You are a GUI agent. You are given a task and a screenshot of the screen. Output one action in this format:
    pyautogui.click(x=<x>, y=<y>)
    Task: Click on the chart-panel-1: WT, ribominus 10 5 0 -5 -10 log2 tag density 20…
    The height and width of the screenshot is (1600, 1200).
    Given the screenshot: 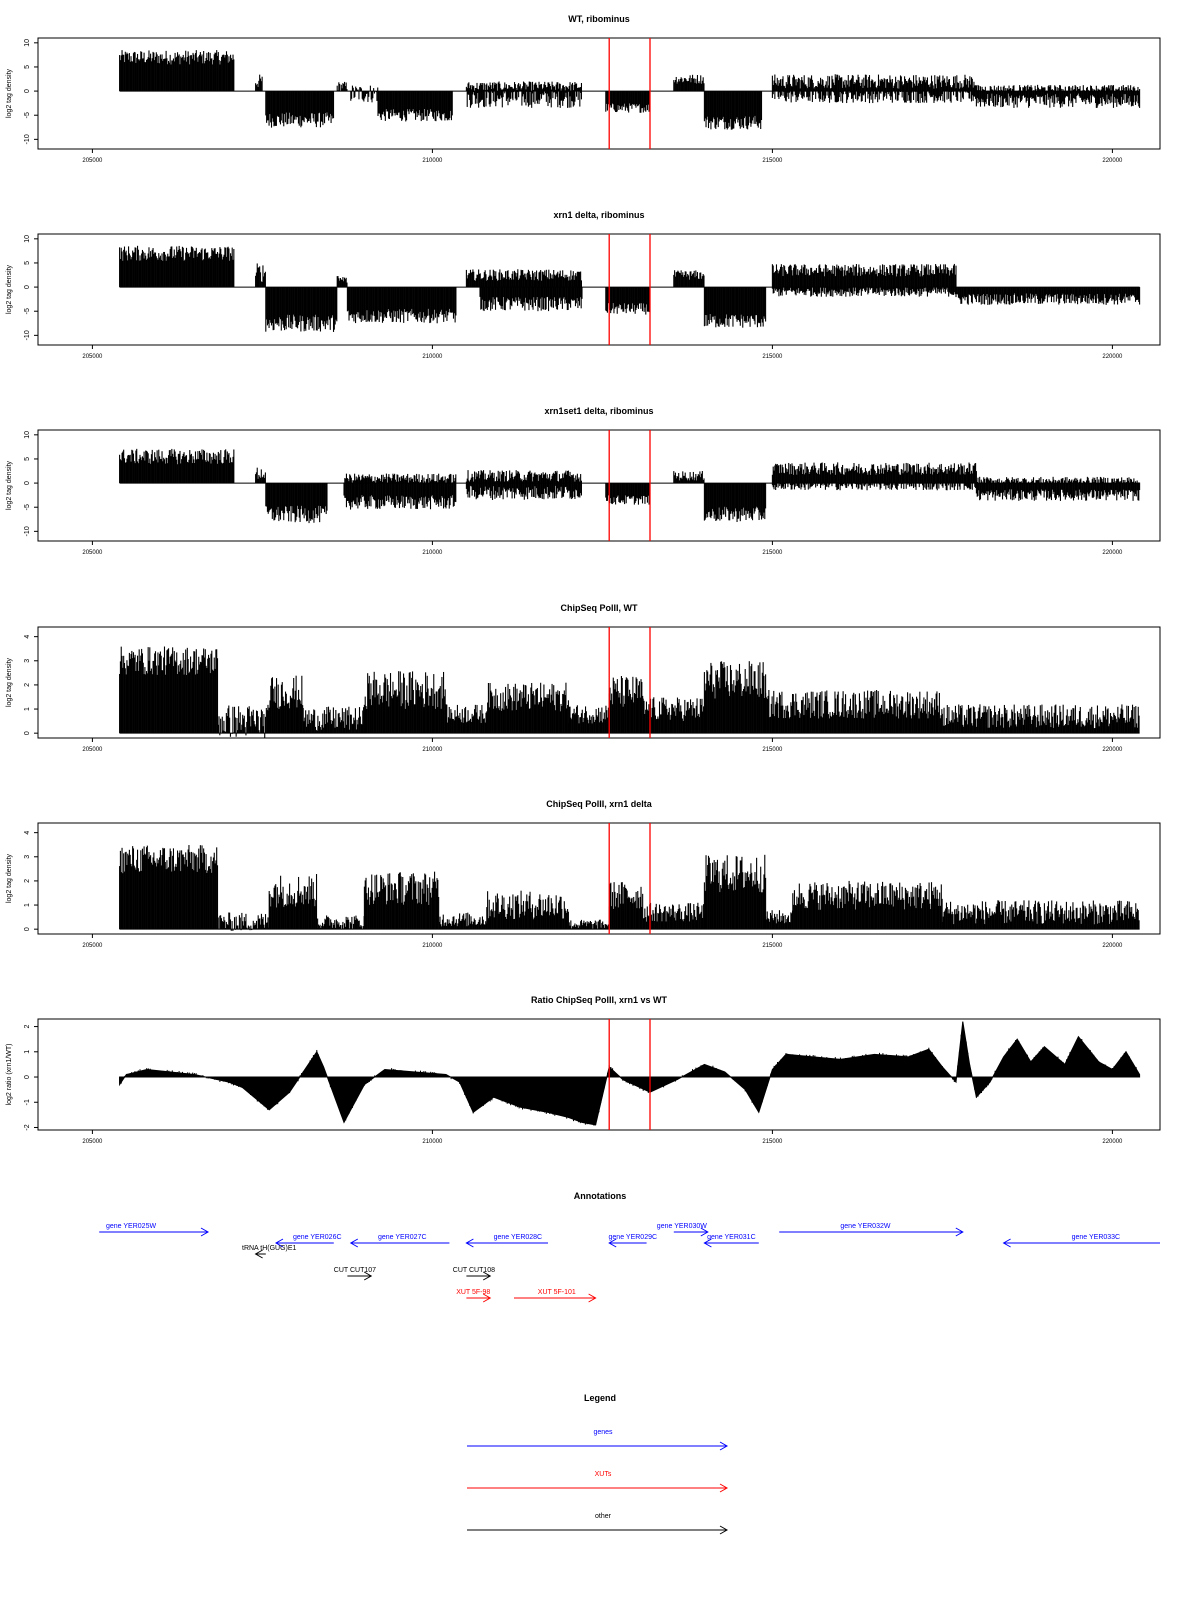 What is the action you would take?
    pyautogui.click(x=583, y=89)
    